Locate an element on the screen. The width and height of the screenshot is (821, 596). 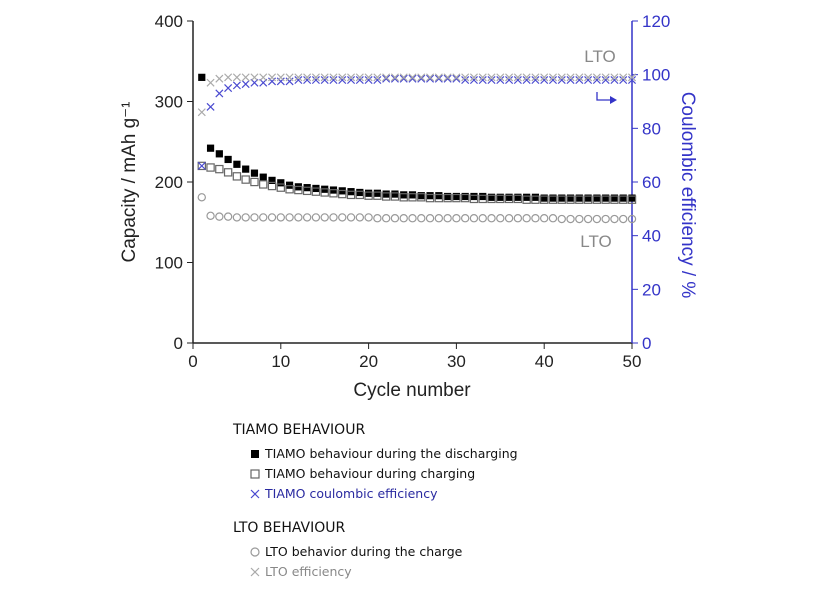
x-tick-label: 20 is located at coordinates (368, 361).